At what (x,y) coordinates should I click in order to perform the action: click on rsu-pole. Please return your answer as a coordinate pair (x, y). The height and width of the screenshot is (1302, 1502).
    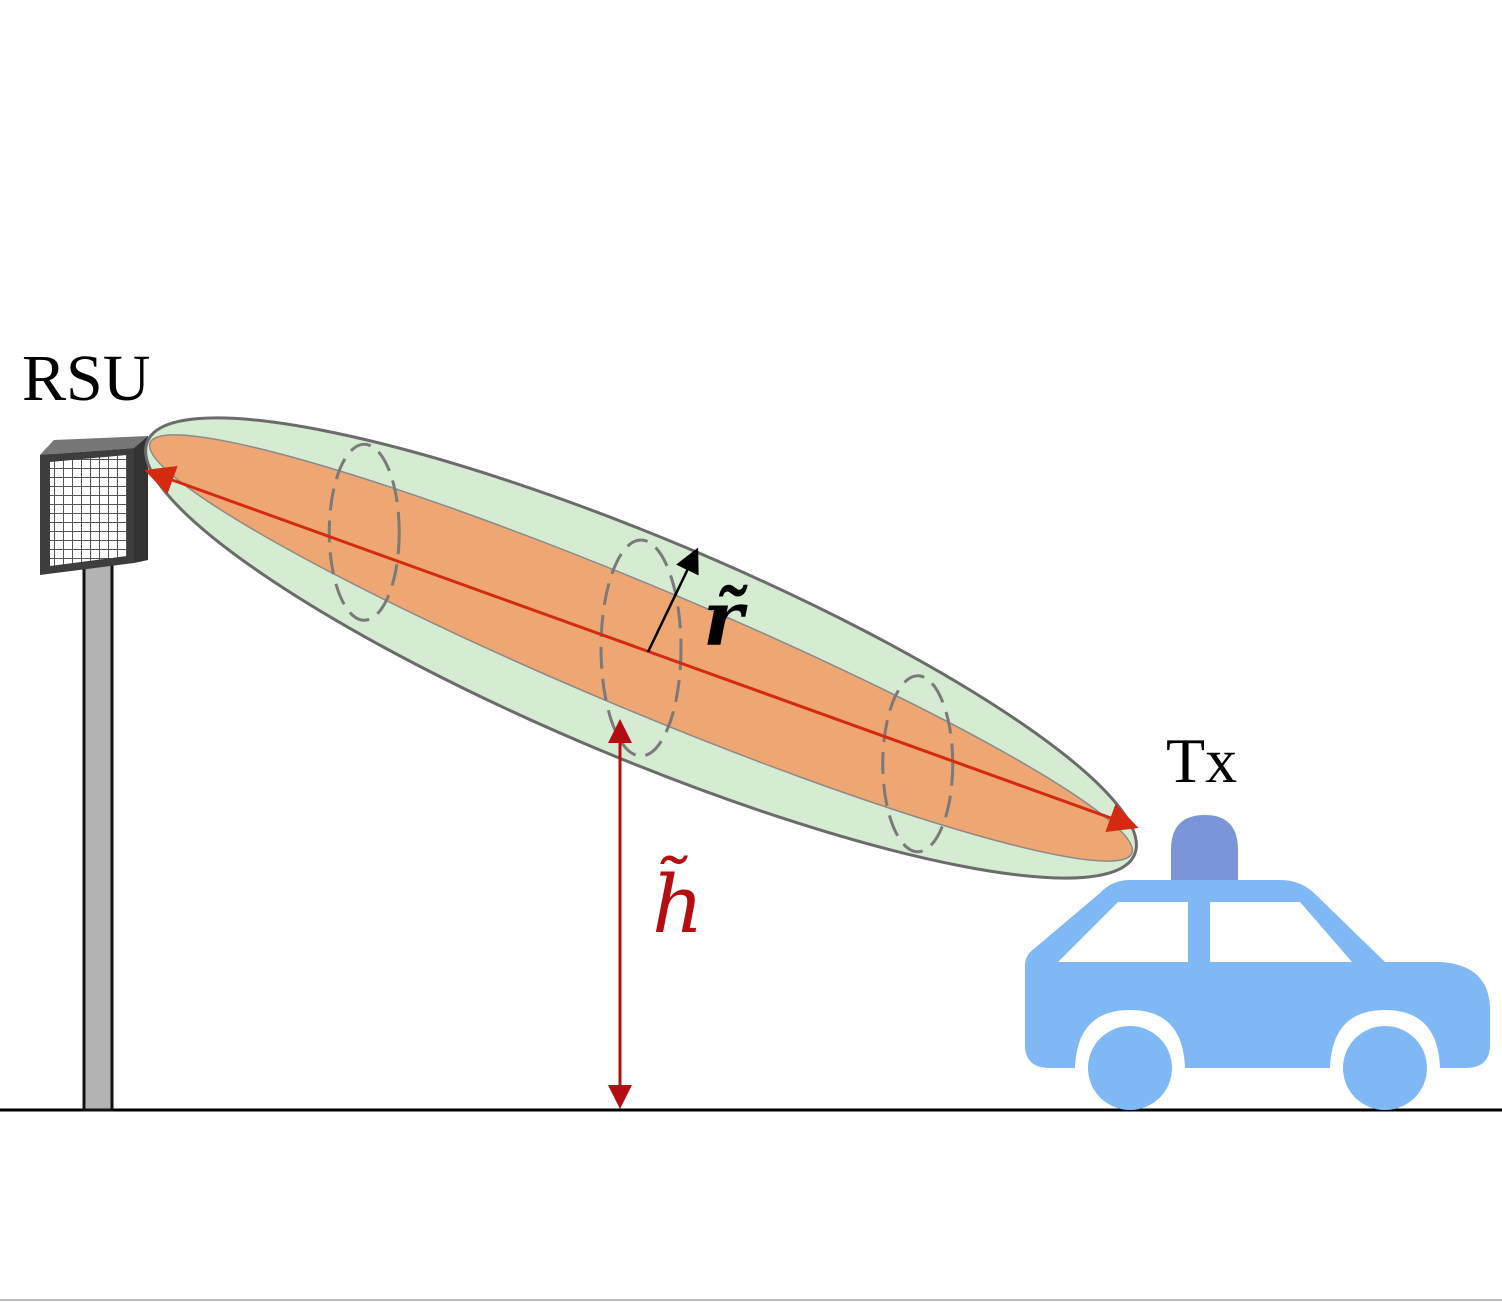
    Looking at the image, I should click on (98, 835).